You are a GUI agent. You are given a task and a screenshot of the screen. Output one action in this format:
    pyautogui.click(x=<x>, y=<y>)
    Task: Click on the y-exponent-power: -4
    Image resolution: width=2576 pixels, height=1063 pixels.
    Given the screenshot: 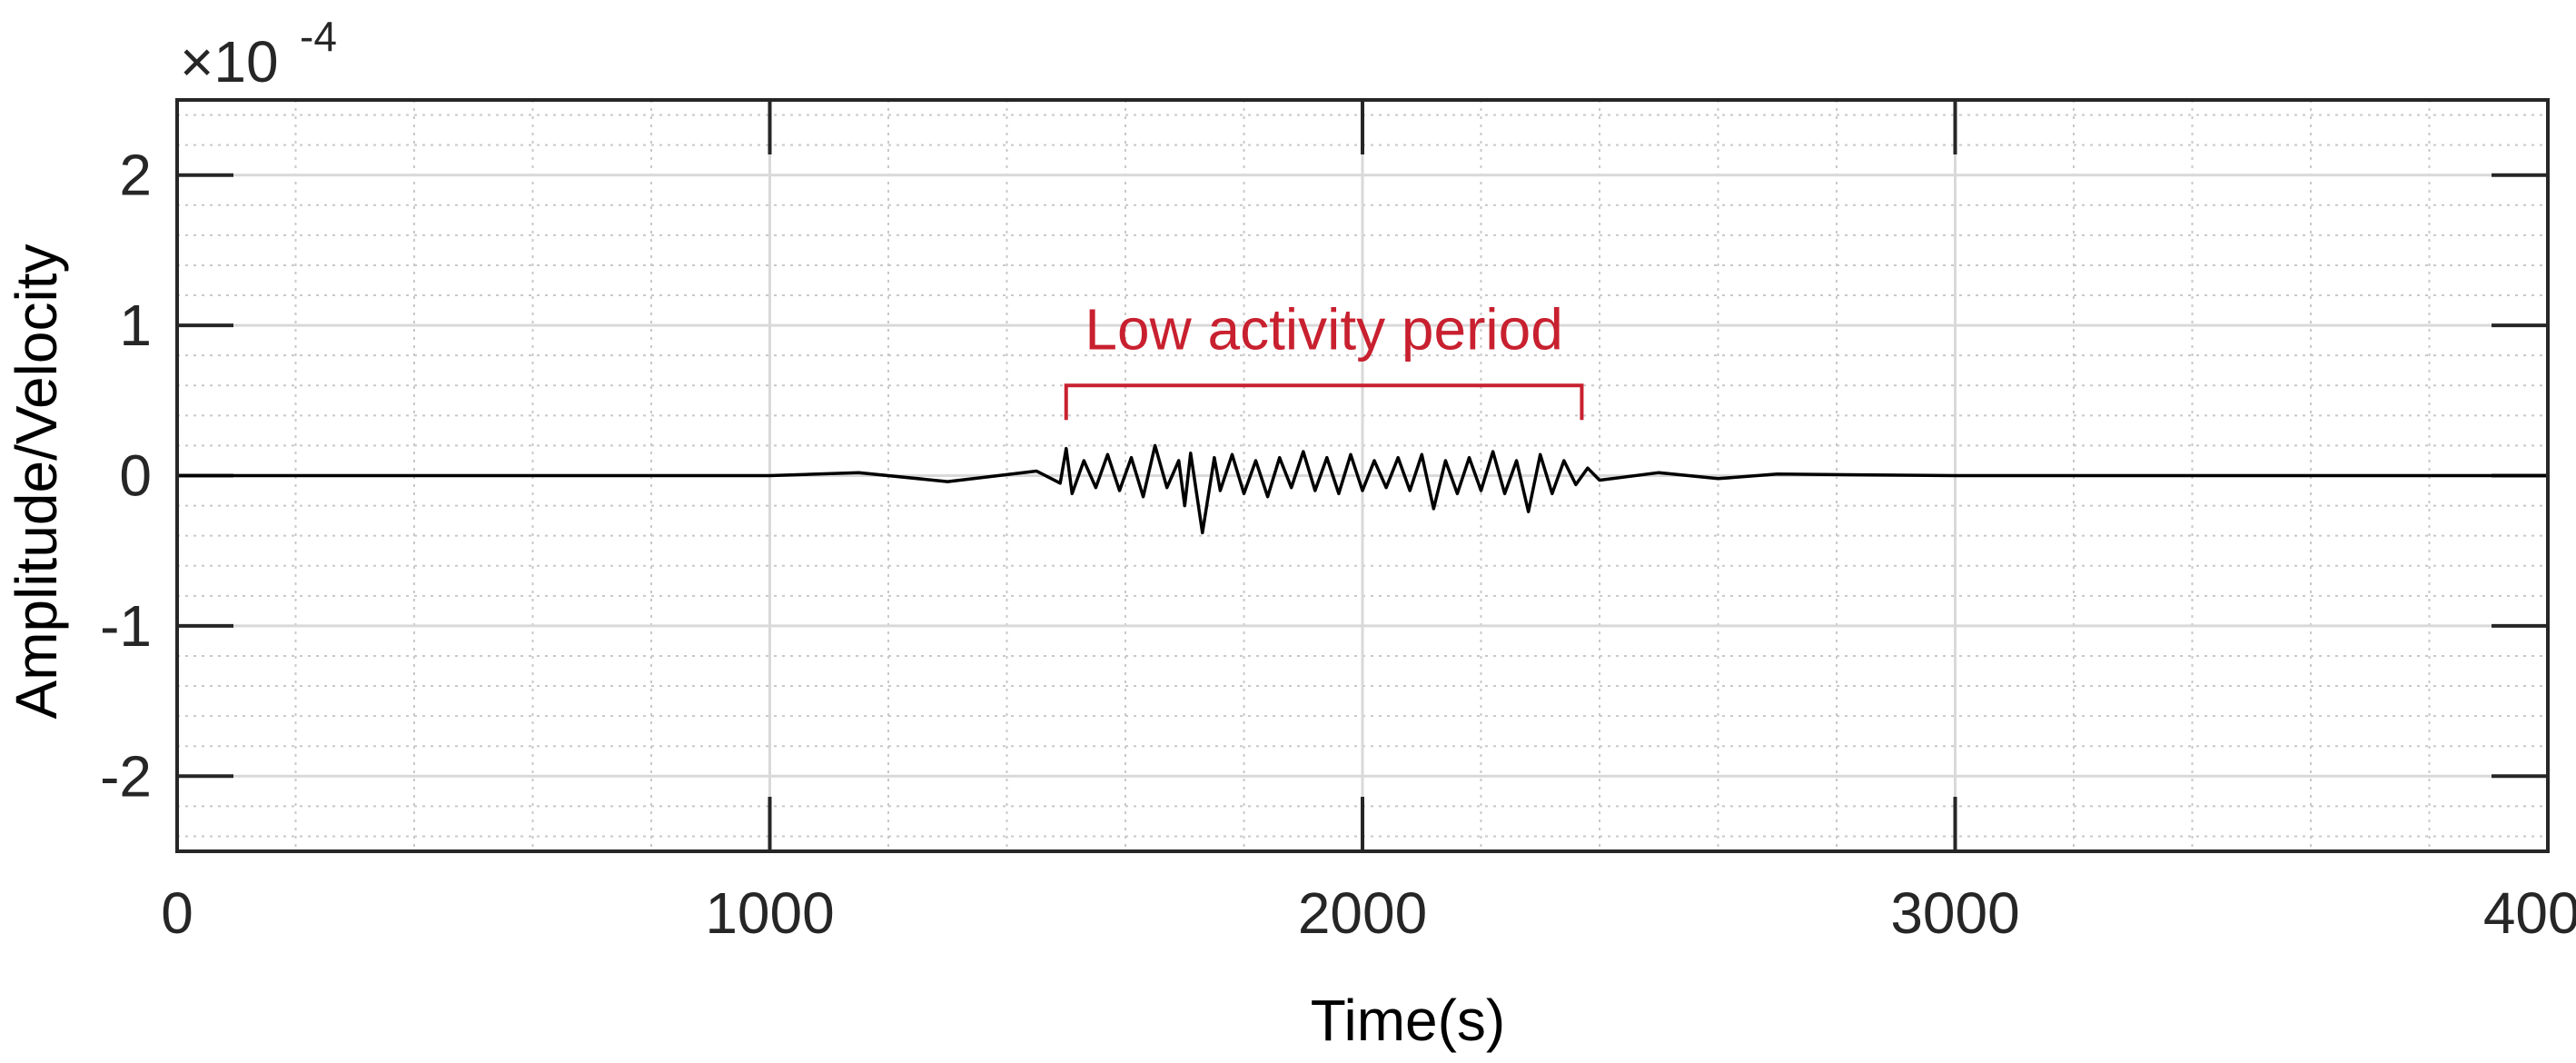 What is the action you would take?
    pyautogui.click(x=318, y=36)
    